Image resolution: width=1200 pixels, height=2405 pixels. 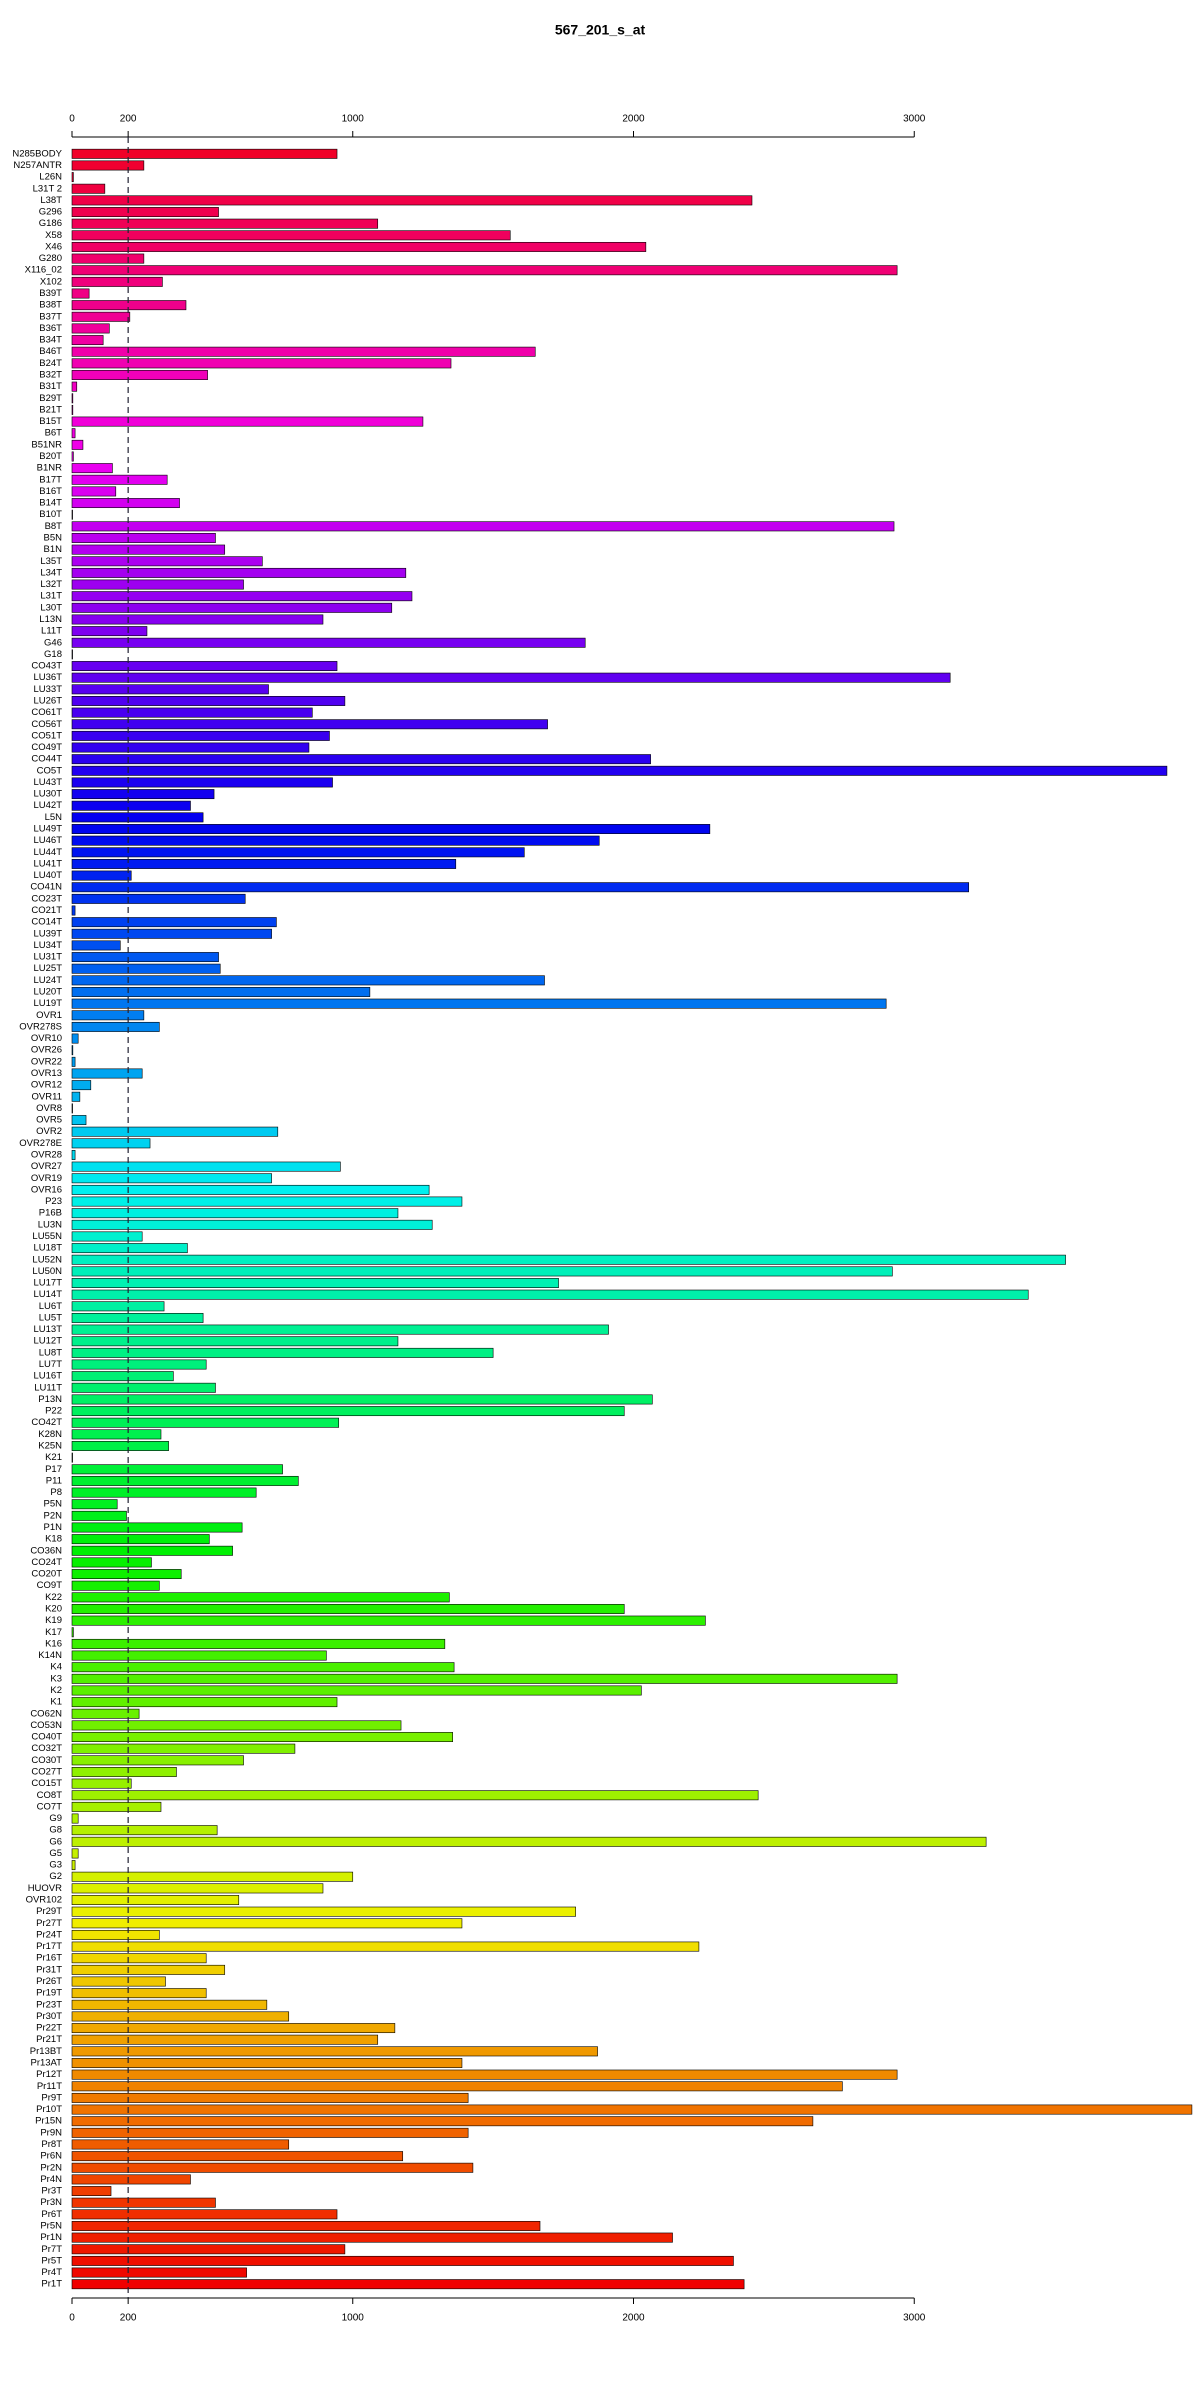 What do you see at coordinates (50, 503) in the screenshot?
I see `category-label: B14T` at bounding box center [50, 503].